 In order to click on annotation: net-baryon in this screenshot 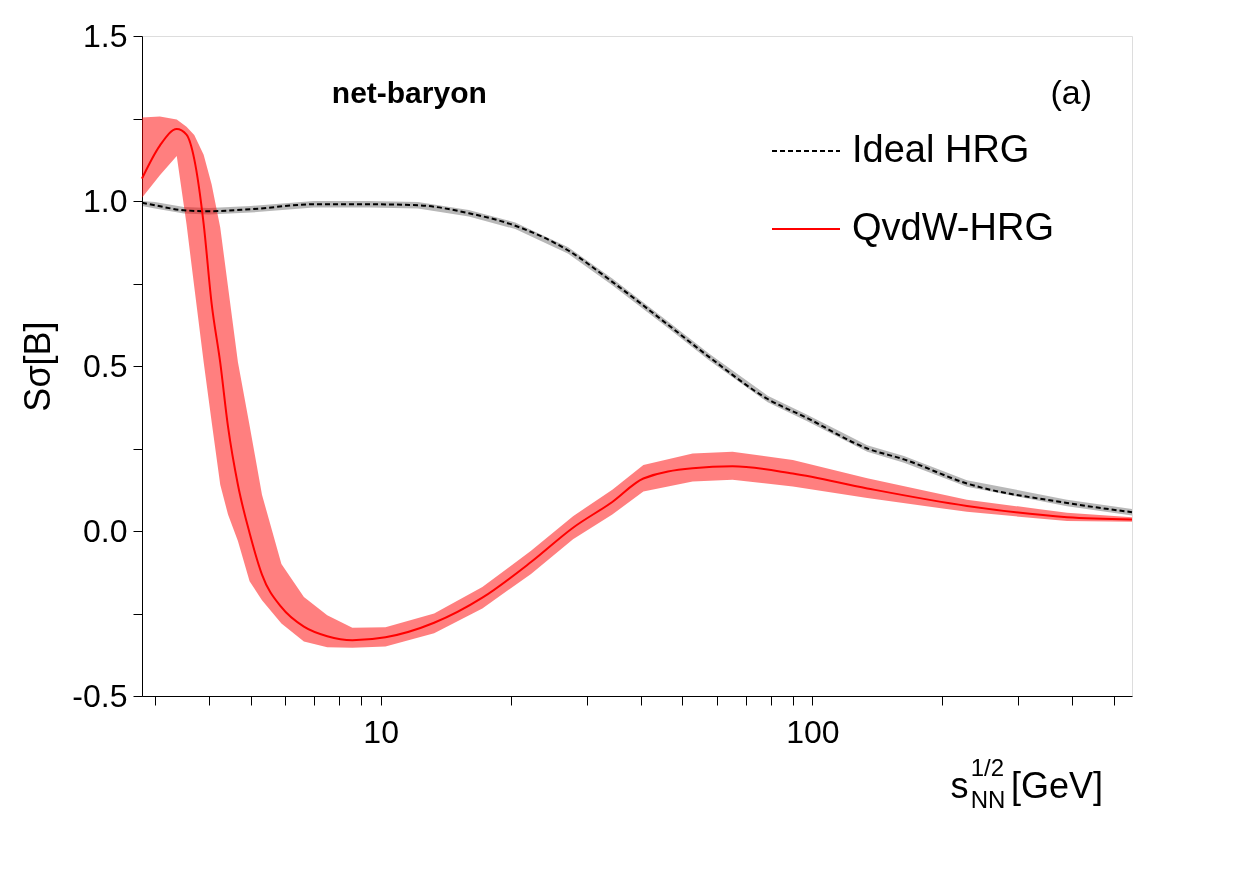, I will do `click(409, 92)`.